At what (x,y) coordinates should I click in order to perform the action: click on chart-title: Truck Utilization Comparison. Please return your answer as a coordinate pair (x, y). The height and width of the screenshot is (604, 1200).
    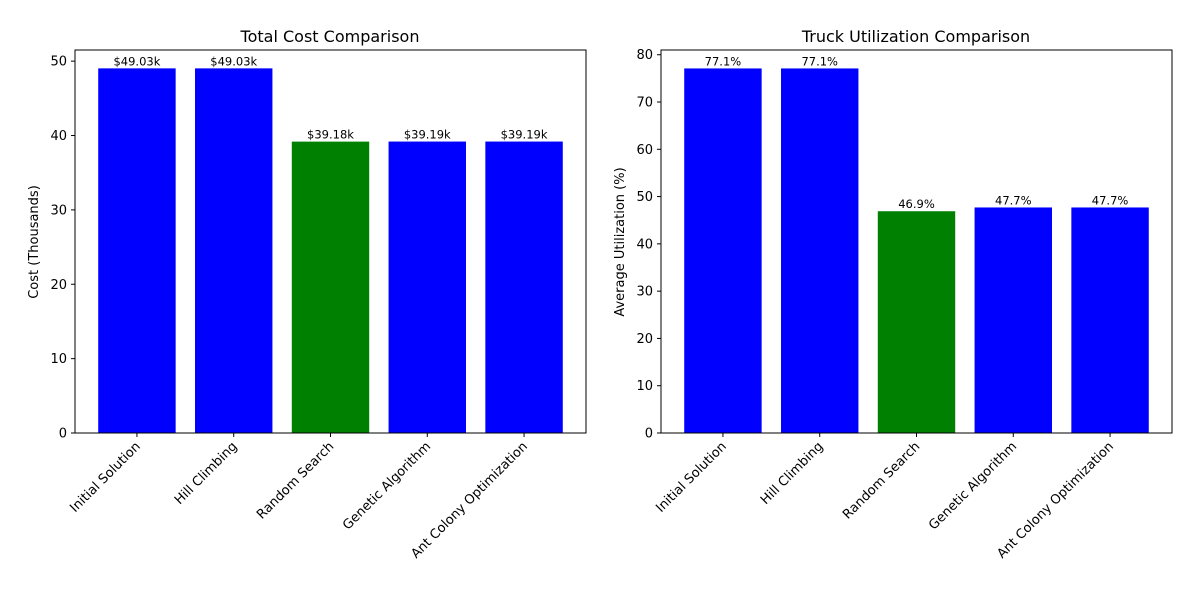
    Looking at the image, I should click on (915, 36).